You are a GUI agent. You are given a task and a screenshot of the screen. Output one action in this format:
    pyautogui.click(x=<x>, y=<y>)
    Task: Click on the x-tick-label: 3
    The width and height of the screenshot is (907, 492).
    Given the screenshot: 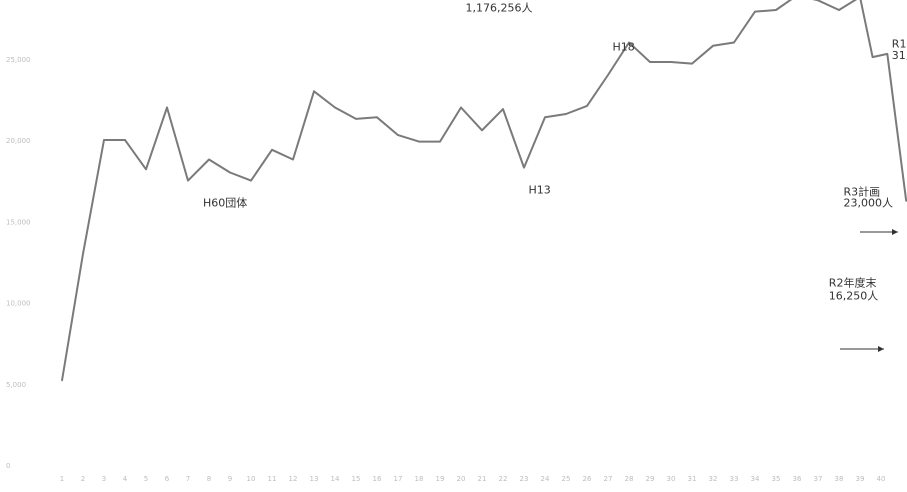 What is the action you would take?
    pyautogui.click(x=104, y=479)
    